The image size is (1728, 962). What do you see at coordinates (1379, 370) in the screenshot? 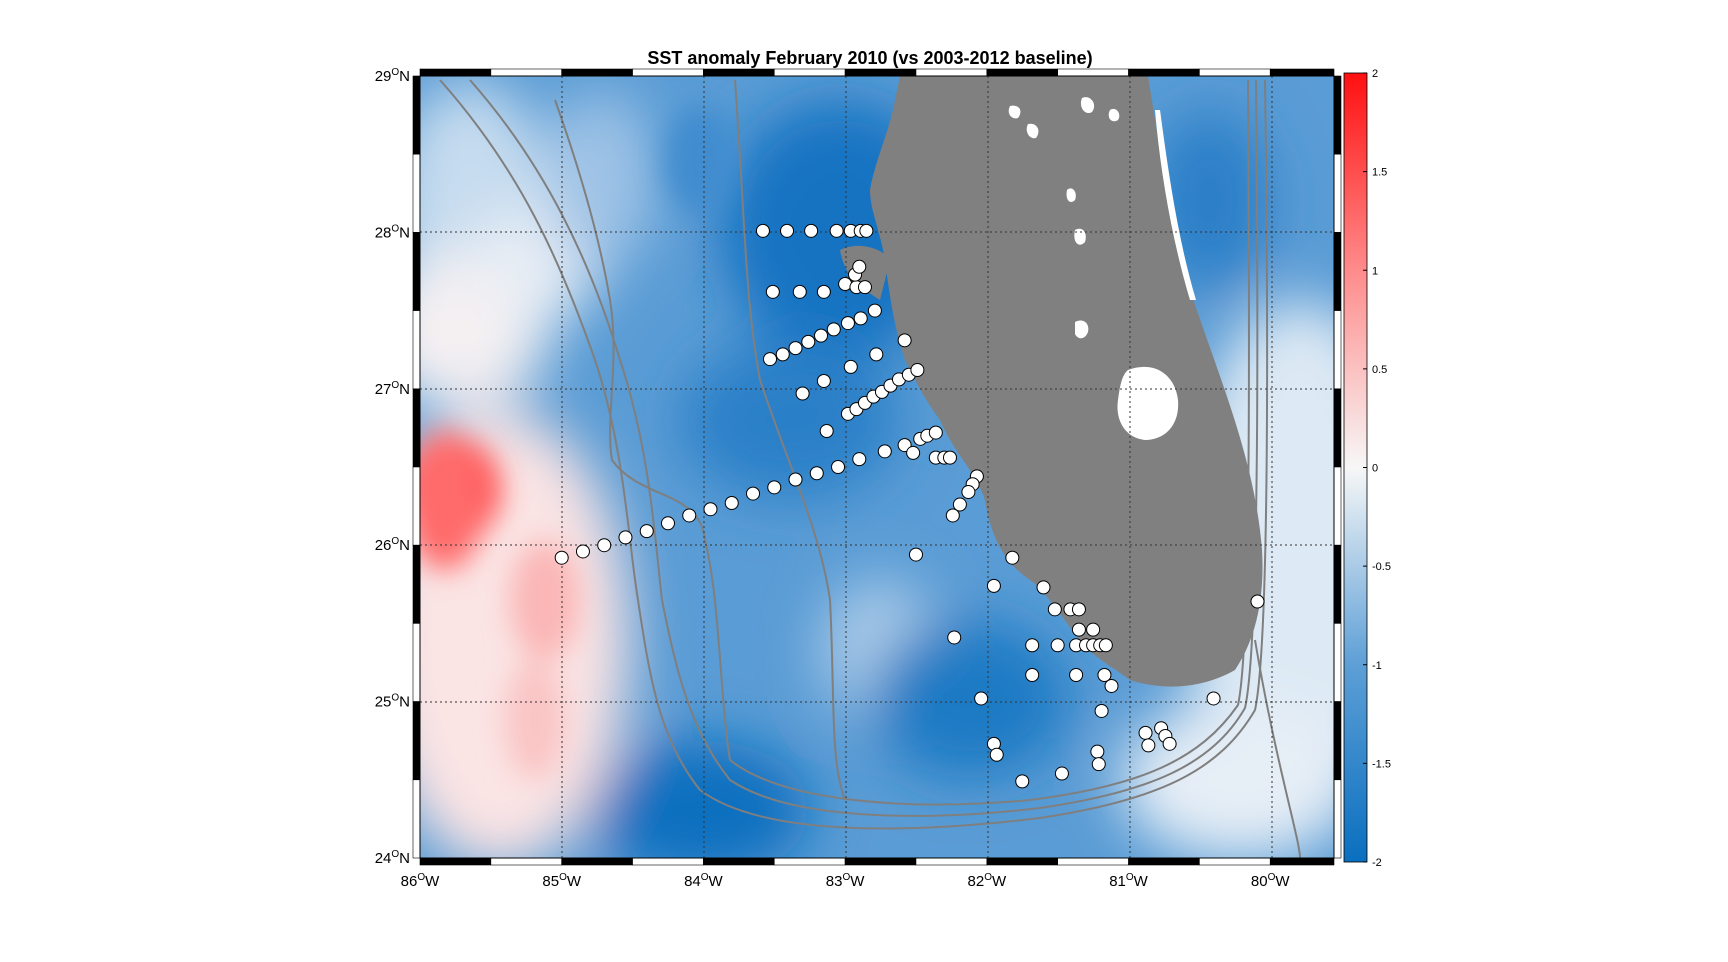
I see `colorbar-tick-label: 0.5` at bounding box center [1379, 370].